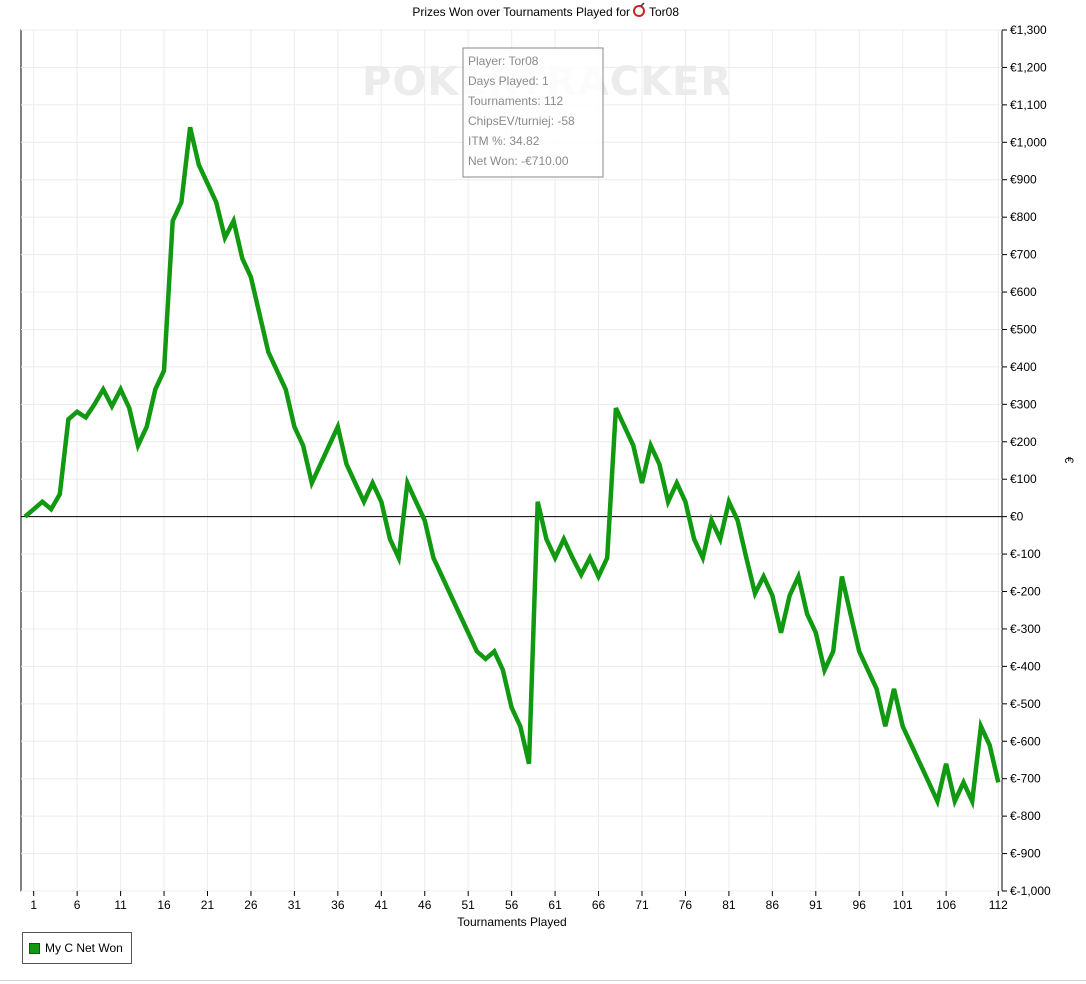 The height and width of the screenshot is (984, 1086). I want to click on x-tick-label: 76, so click(686, 905).